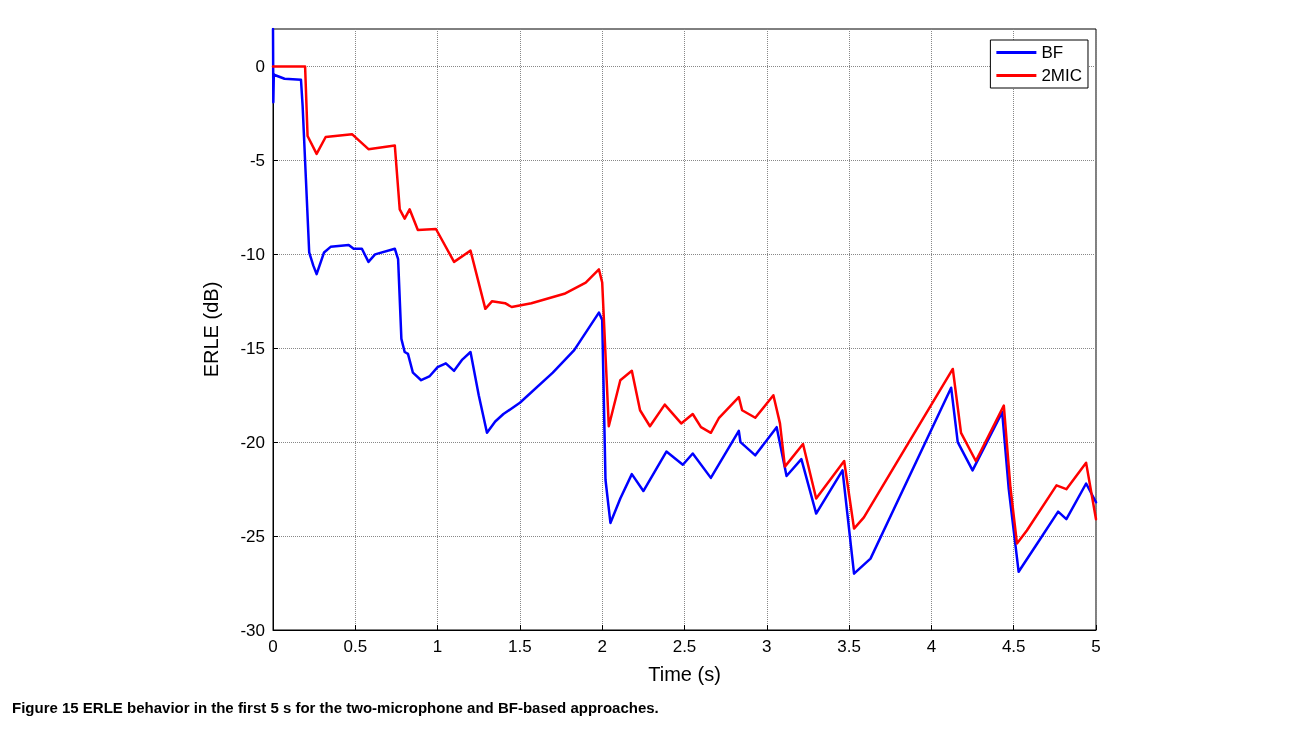 This screenshot has height=739, width=1292. I want to click on x-tick-label: 2.5, so click(684, 646).